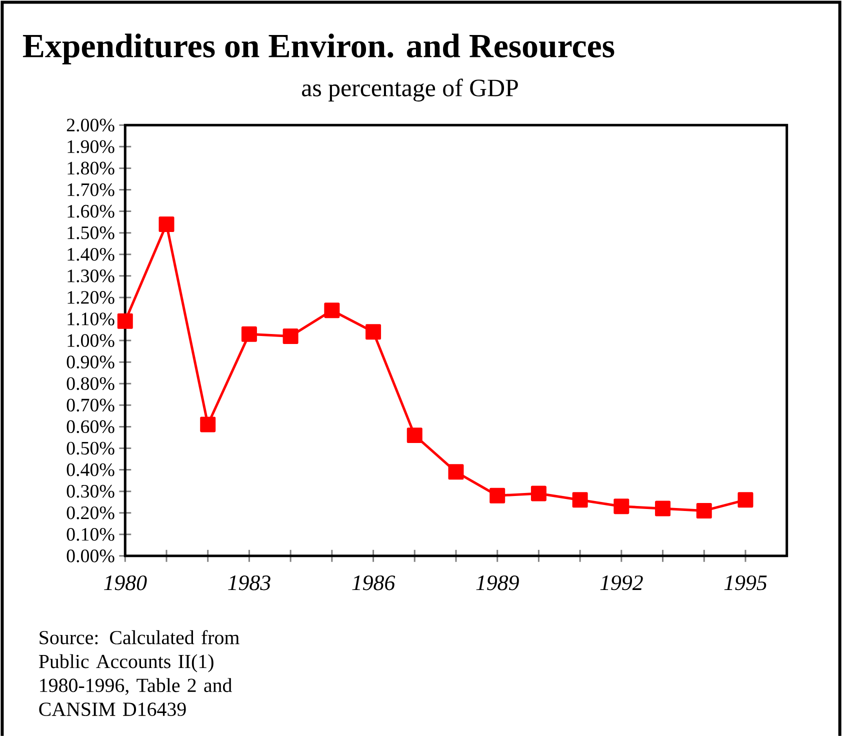 The width and height of the screenshot is (842, 736). What do you see at coordinates (90, 556) in the screenshot?
I see `y-tick-label: 0.00%` at bounding box center [90, 556].